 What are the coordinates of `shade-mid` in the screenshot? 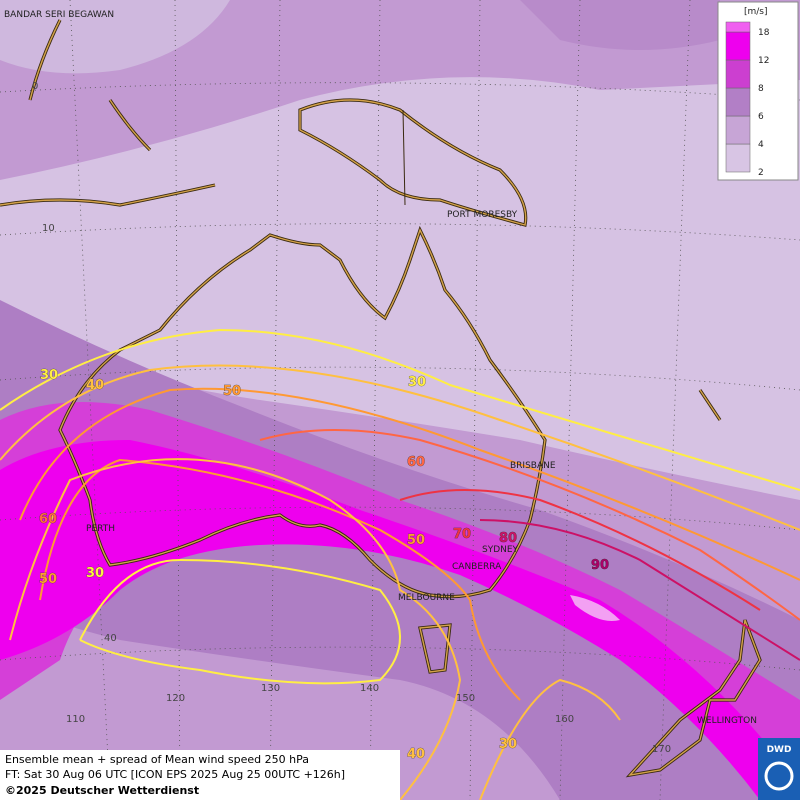 It's located at (620, 25).